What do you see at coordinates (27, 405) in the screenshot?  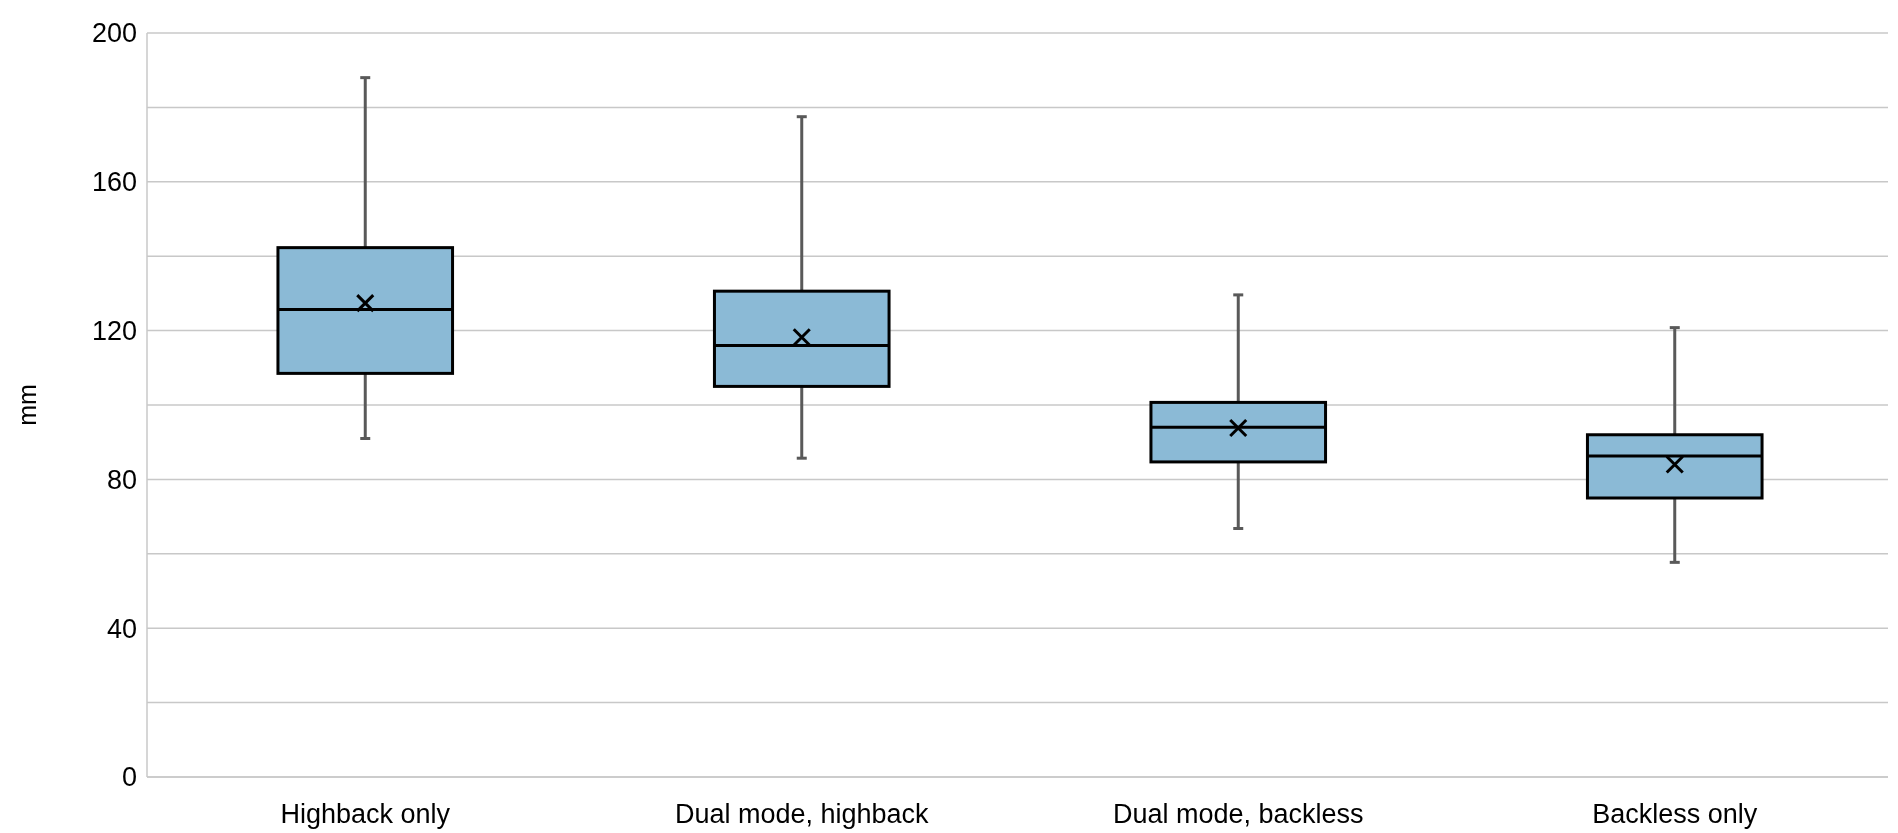 I see `y-axis-title: mm` at bounding box center [27, 405].